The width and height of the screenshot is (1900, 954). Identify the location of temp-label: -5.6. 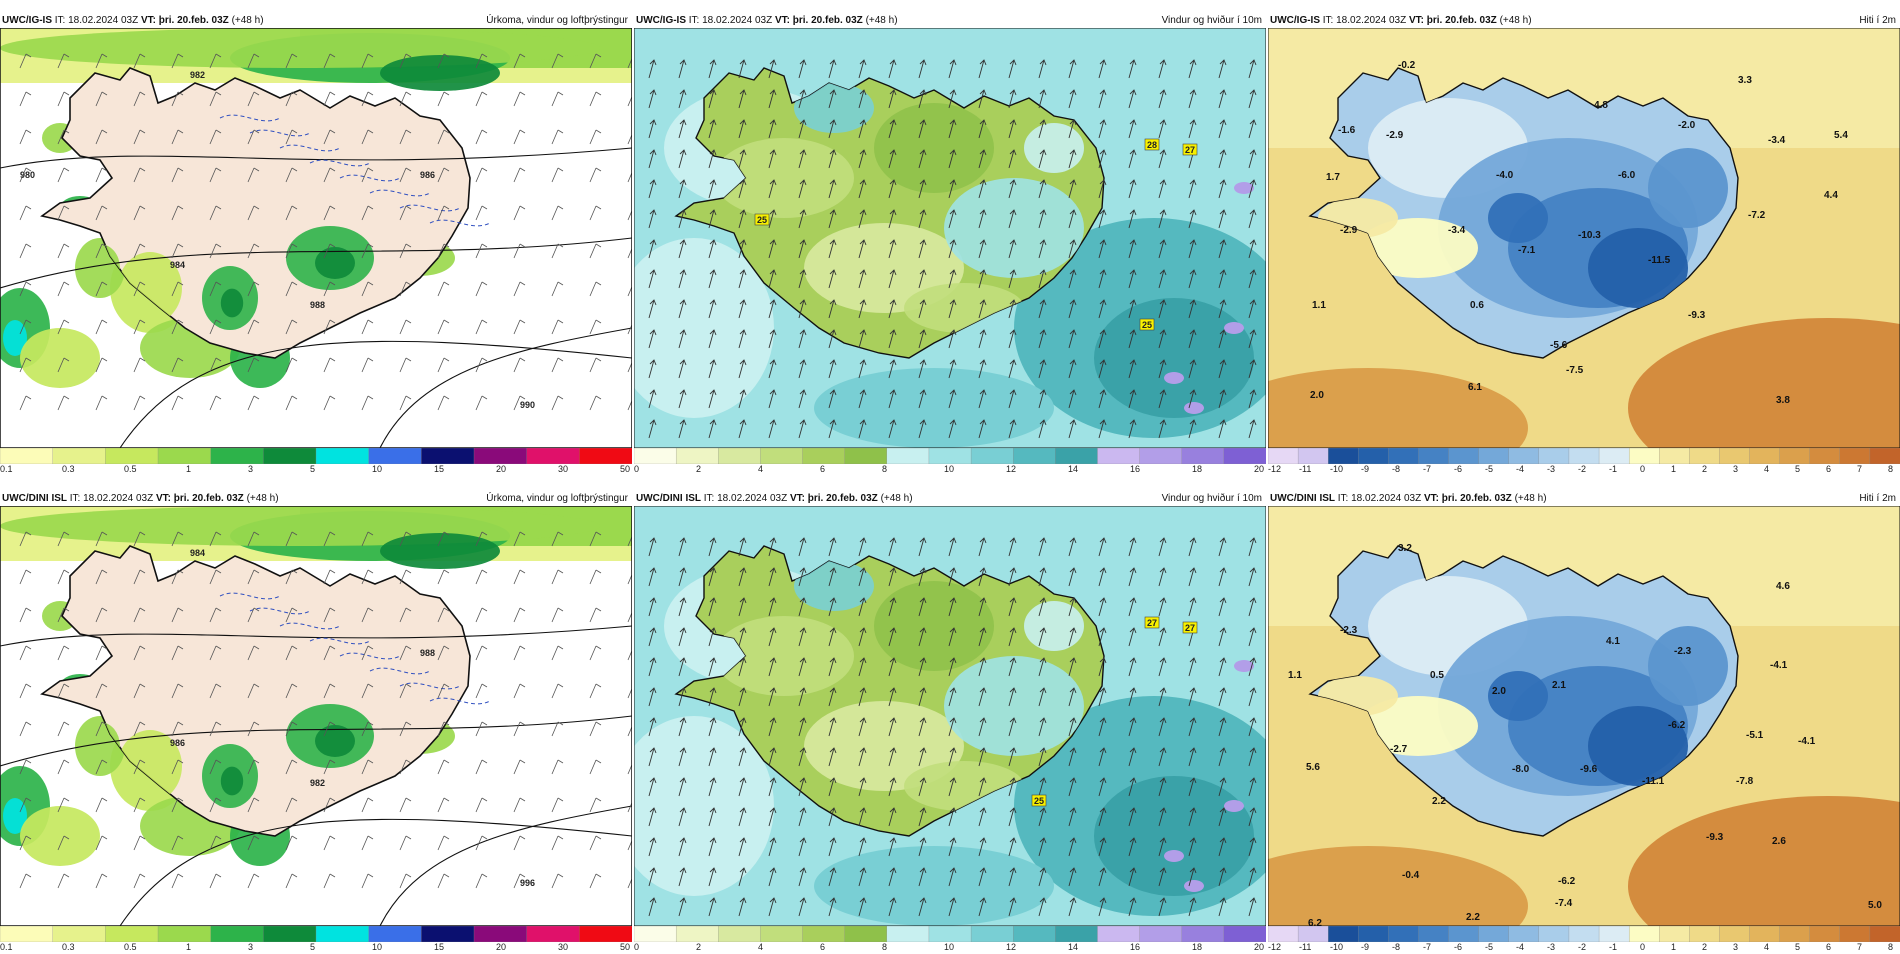
(1559, 345).